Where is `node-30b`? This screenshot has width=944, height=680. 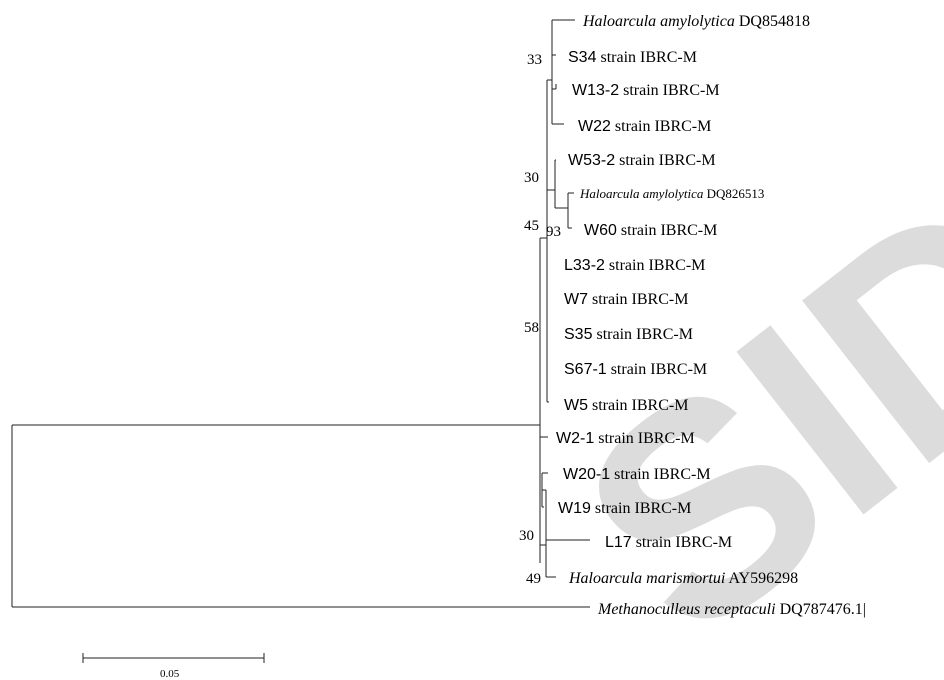
node-30b is located at coordinates (543, 526).